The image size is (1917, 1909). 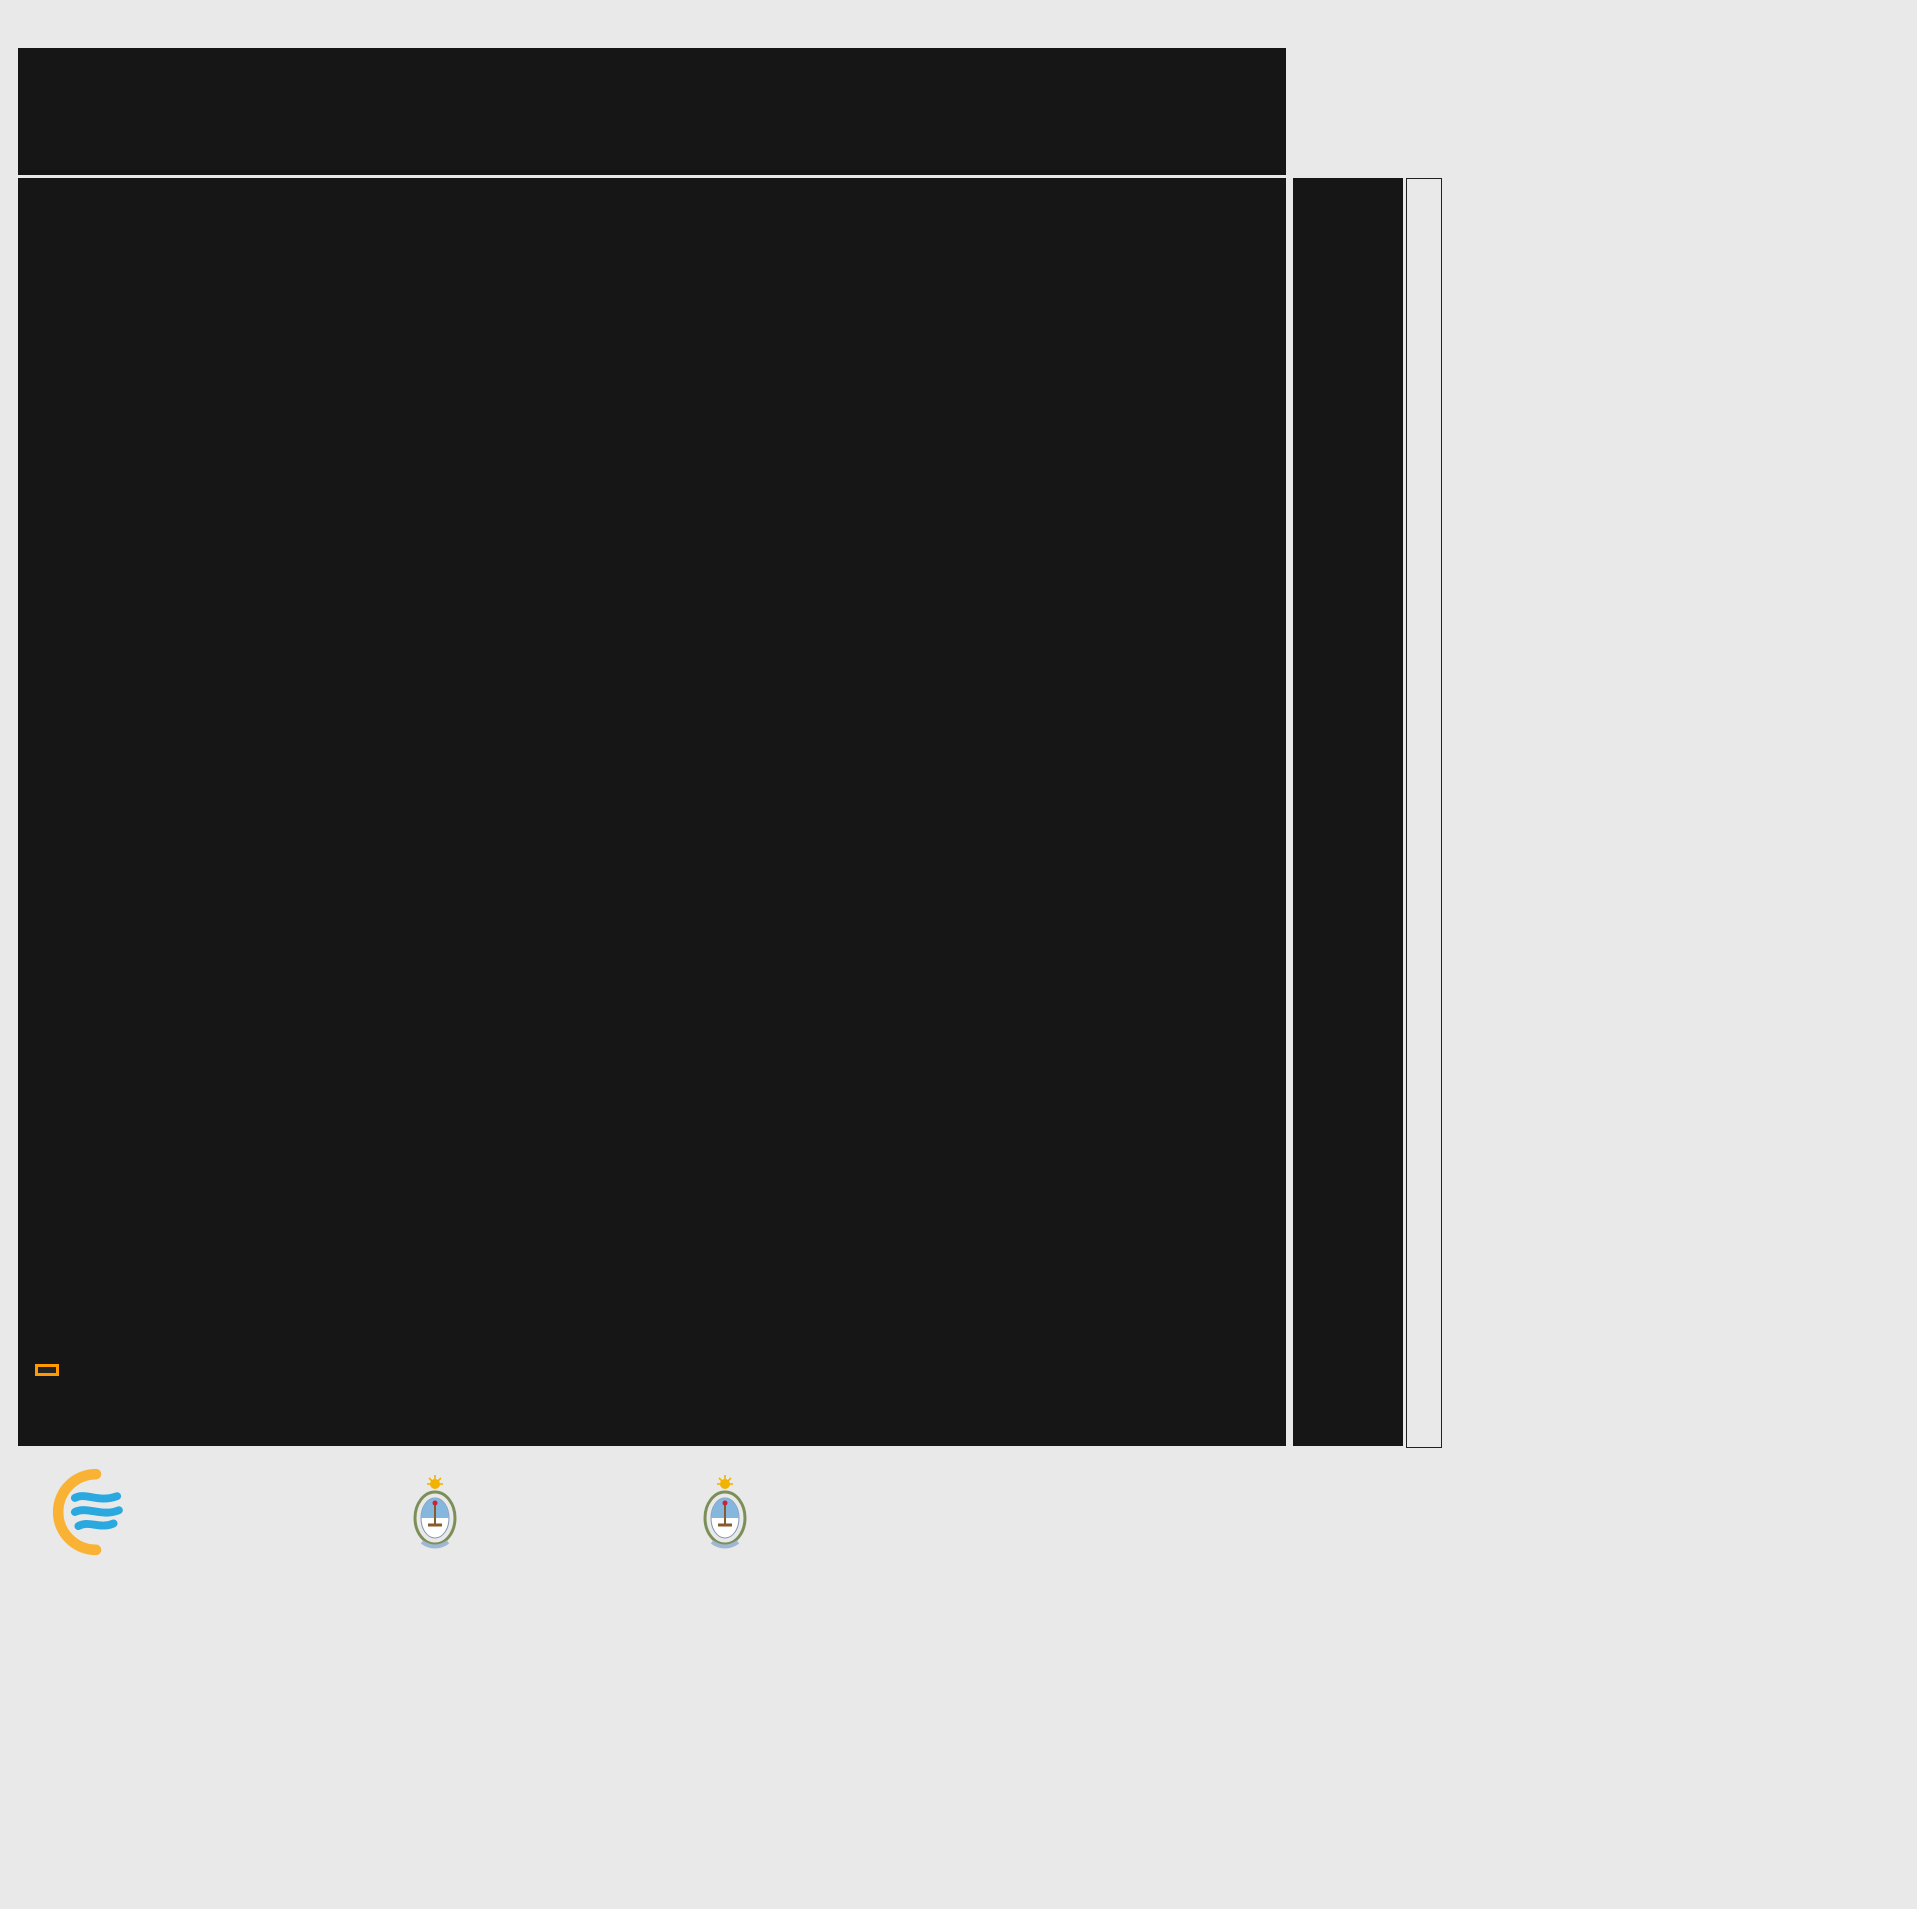 I want to click on vertical-crosssection-right, so click(x=1348, y=812).